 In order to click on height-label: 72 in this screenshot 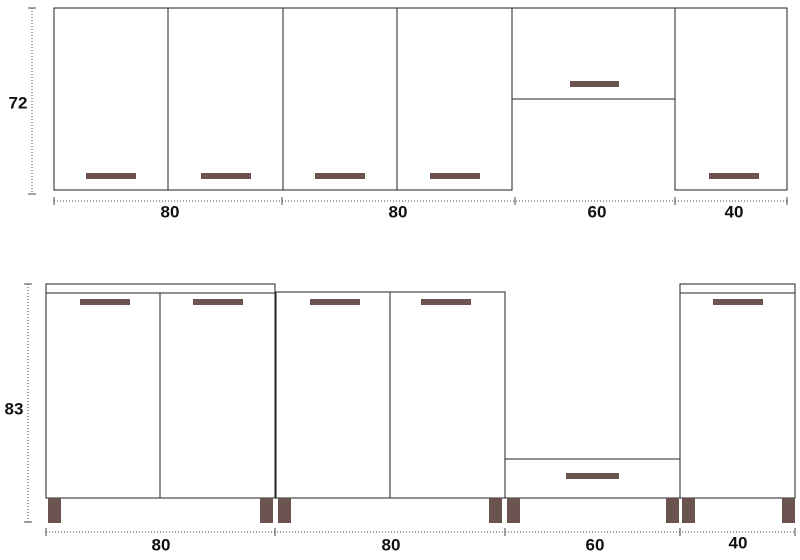, I will do `click(18, 102)`.